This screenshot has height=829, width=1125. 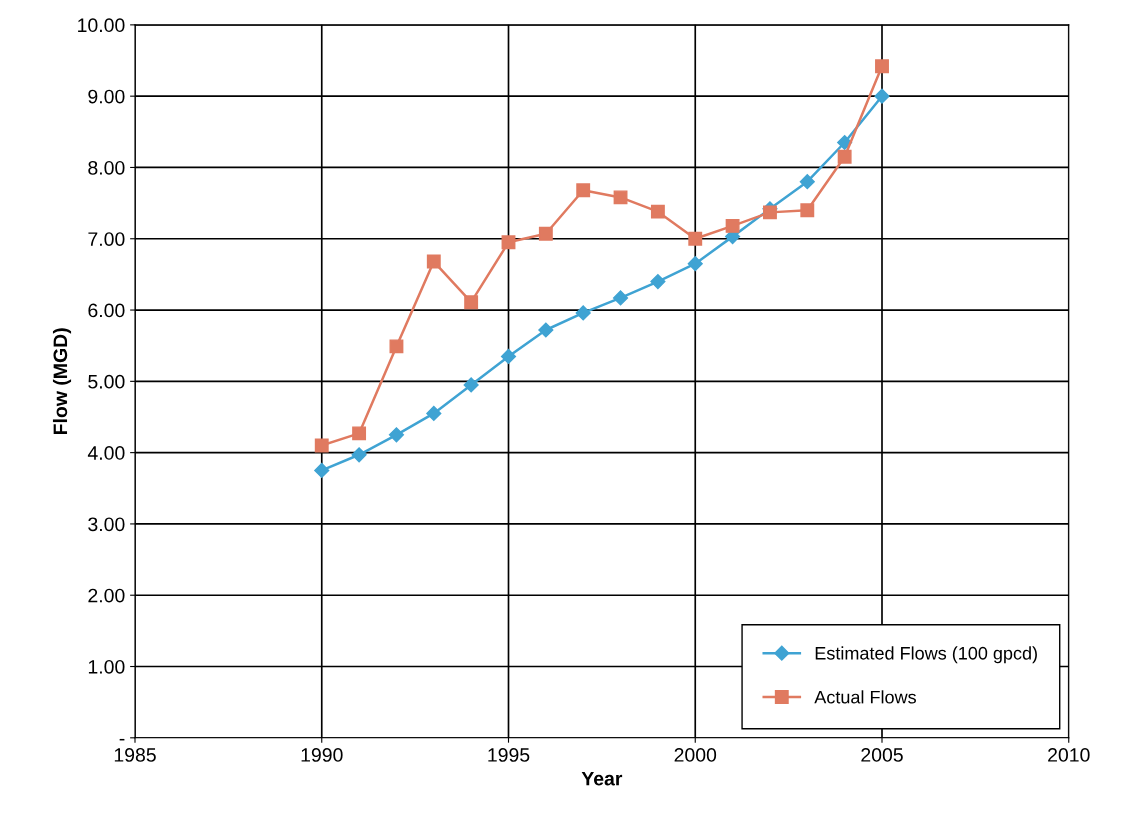 I want to click on y-tick-label: -, so click(x=122, y=739).